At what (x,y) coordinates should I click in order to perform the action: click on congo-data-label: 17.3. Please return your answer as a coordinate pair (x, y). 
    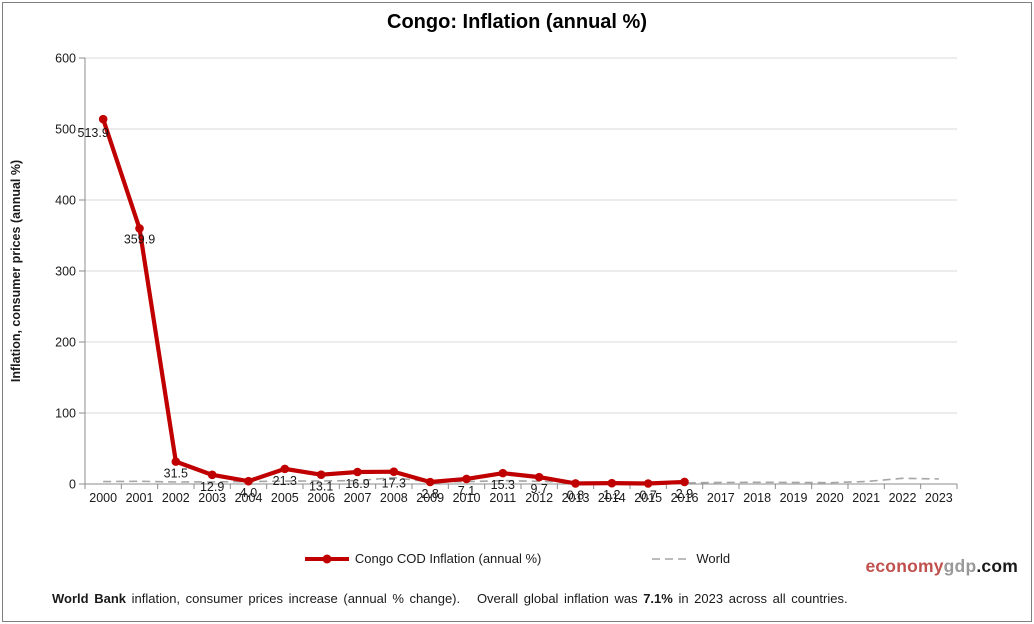
    Looking at the image, I should click on (394, 484).